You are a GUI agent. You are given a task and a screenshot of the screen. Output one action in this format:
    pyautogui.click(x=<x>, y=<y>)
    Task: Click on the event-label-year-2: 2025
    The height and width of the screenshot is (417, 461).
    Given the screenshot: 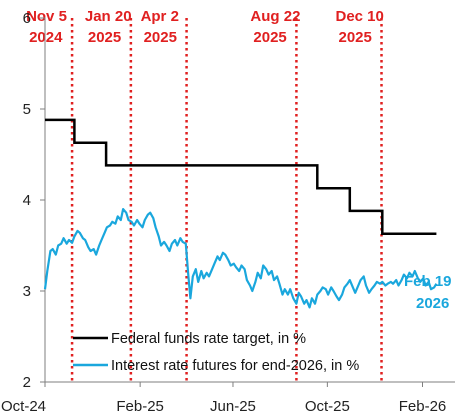 What is the action you would take?
    pyautogui.click(x=104, y=37)
    